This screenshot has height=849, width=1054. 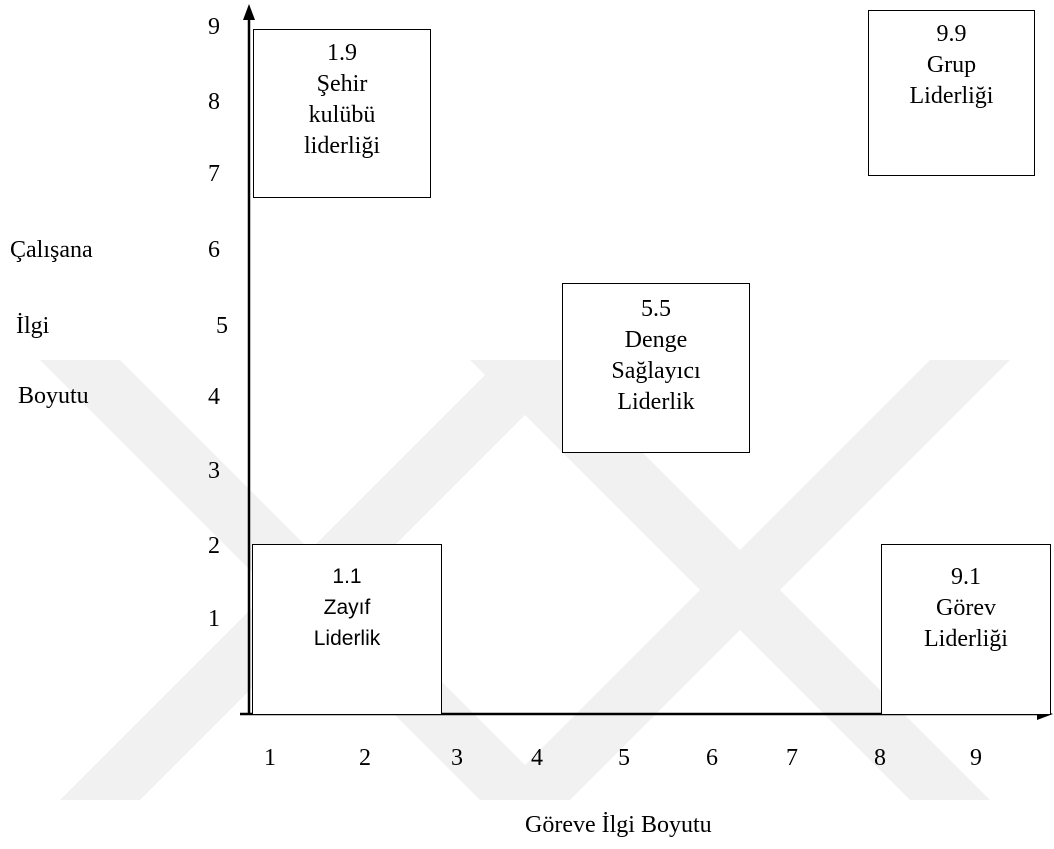 I want to click on box-team-leadership: 9.9 Grup Liderliği, so click(x=951, y=93).